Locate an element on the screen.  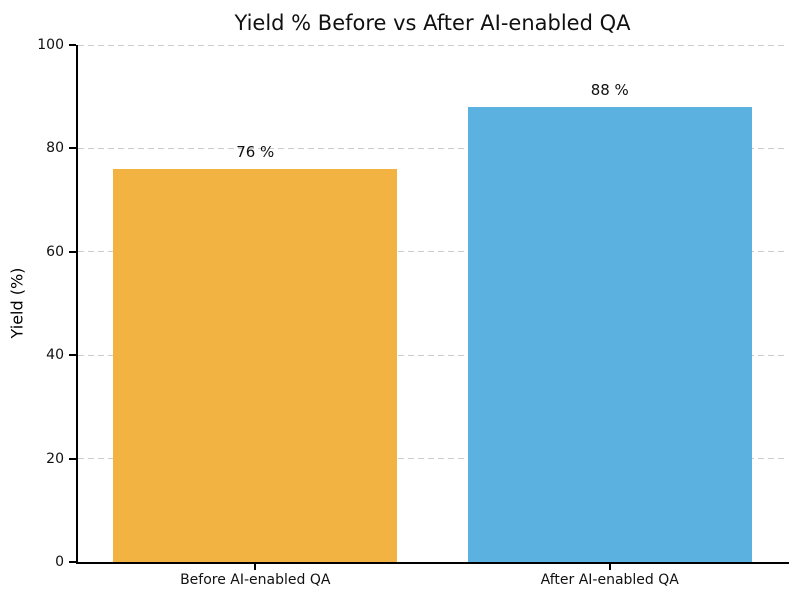
y-tick-label: 60 is located at coordinates (55, 251).